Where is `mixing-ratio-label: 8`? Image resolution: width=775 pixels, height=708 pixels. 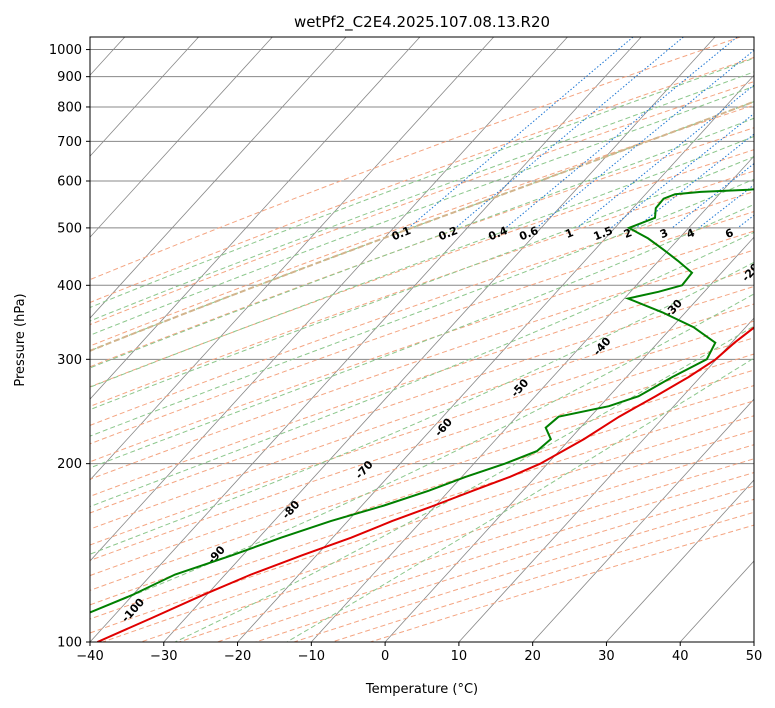
mixing-ratio-label: 8 is located at coordinates (758, 233).